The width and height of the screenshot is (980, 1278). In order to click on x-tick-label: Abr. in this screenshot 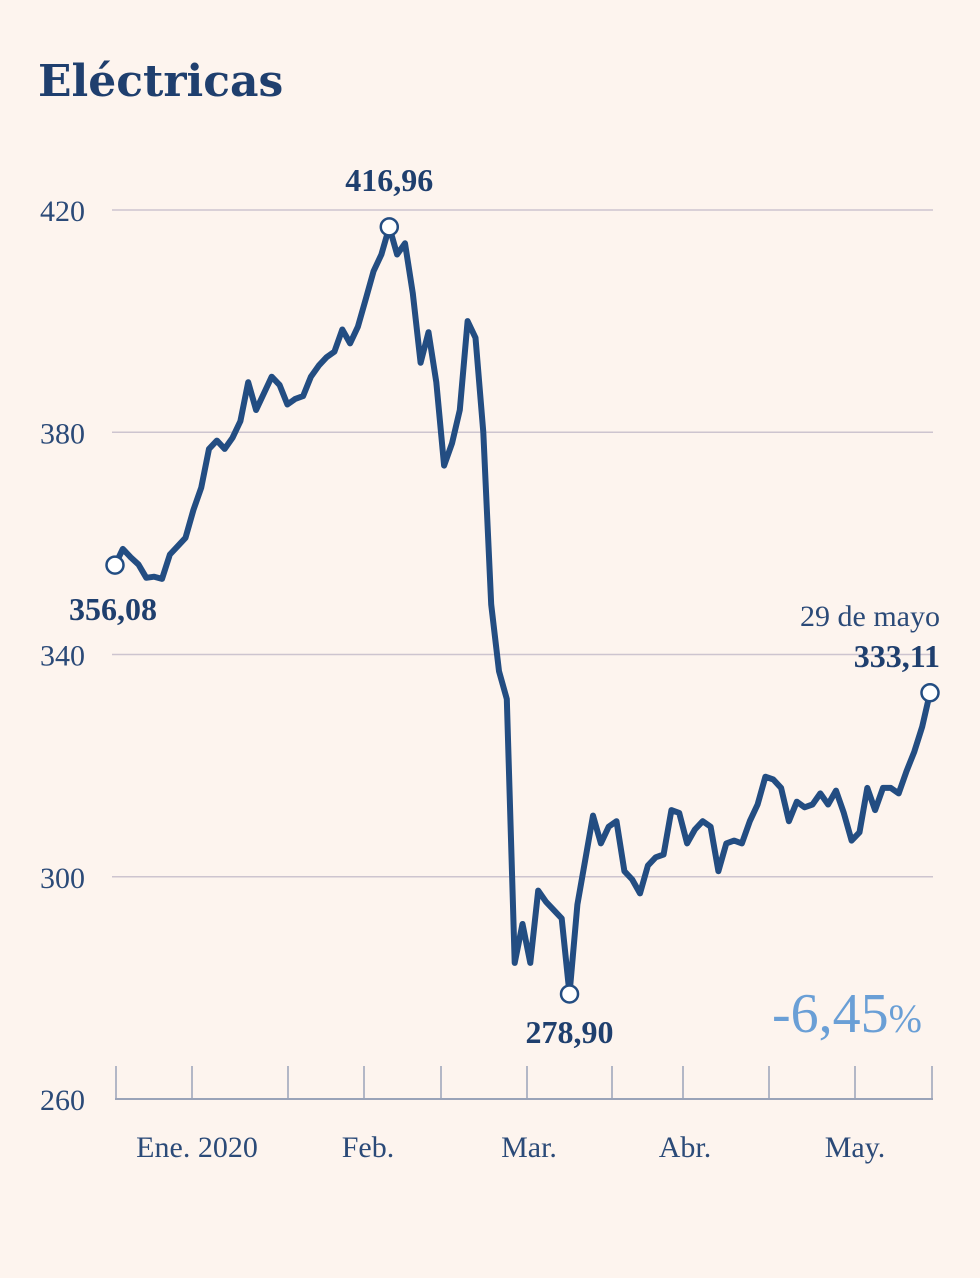, I will do `click(685, 1147)`.